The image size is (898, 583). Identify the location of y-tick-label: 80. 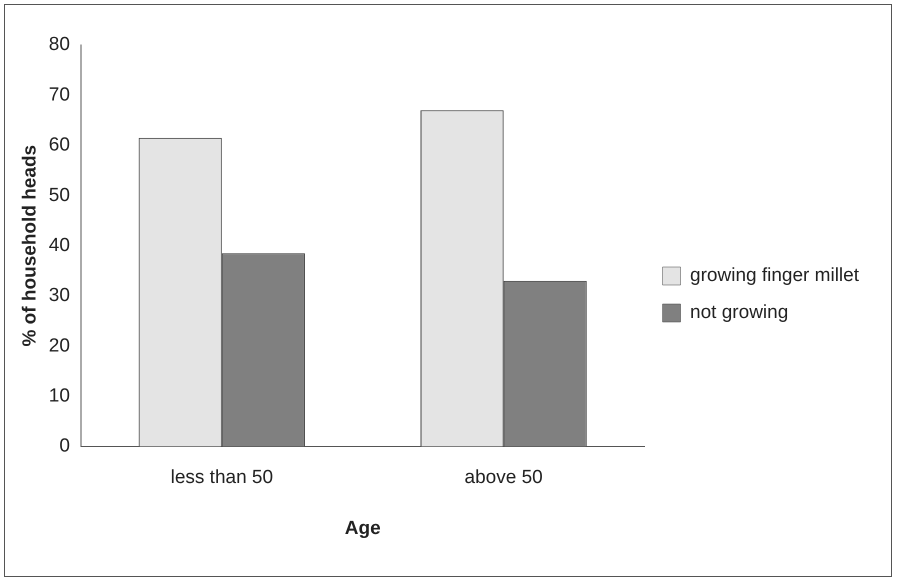
(59, 45).